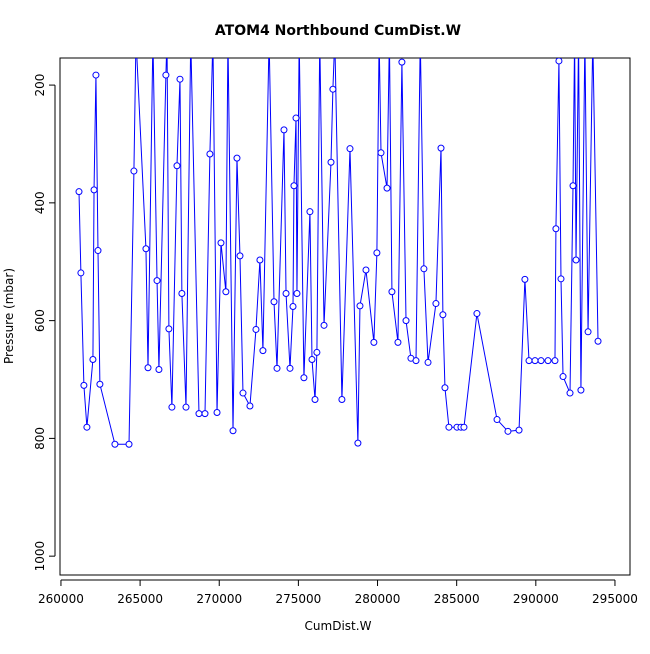  I want to click on x-tick-label: 290000, so click(536, 599).